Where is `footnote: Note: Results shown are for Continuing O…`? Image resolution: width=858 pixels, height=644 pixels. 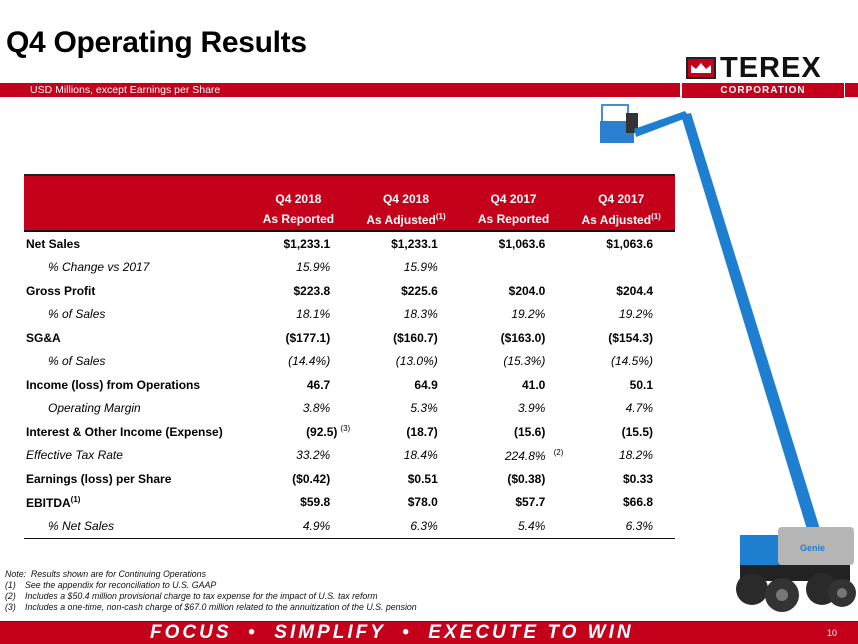
footnote: Note: Results shown are for Continuing O… is located at coordinates (105, 574).